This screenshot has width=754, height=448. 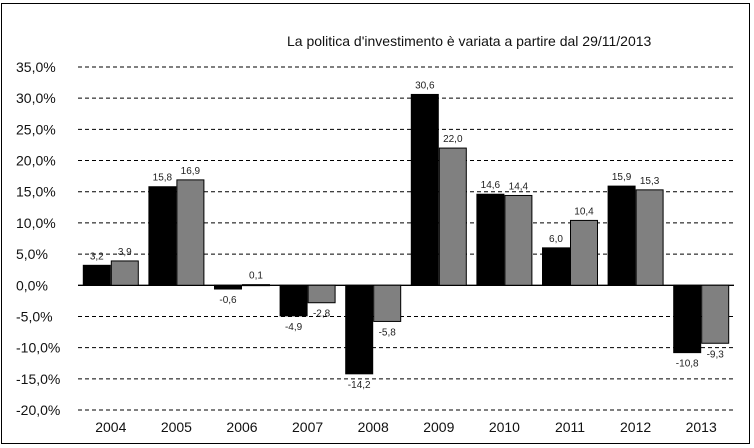 I want to click on y-tick-label: 20,0%, so click(x=36, y=161).